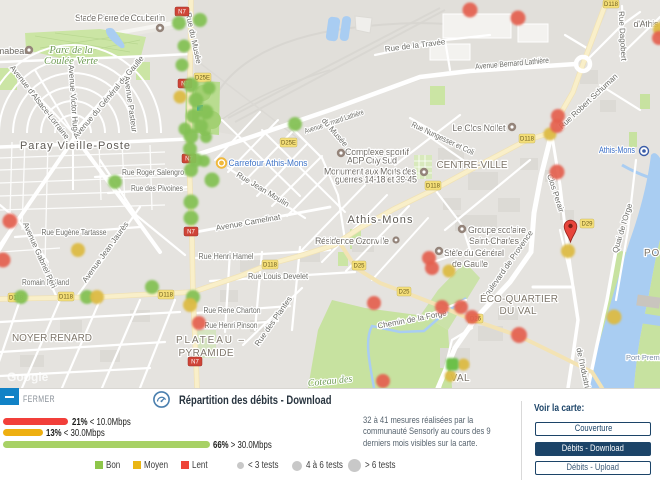  I want to click on svg-text: D29, so click(587, 225).